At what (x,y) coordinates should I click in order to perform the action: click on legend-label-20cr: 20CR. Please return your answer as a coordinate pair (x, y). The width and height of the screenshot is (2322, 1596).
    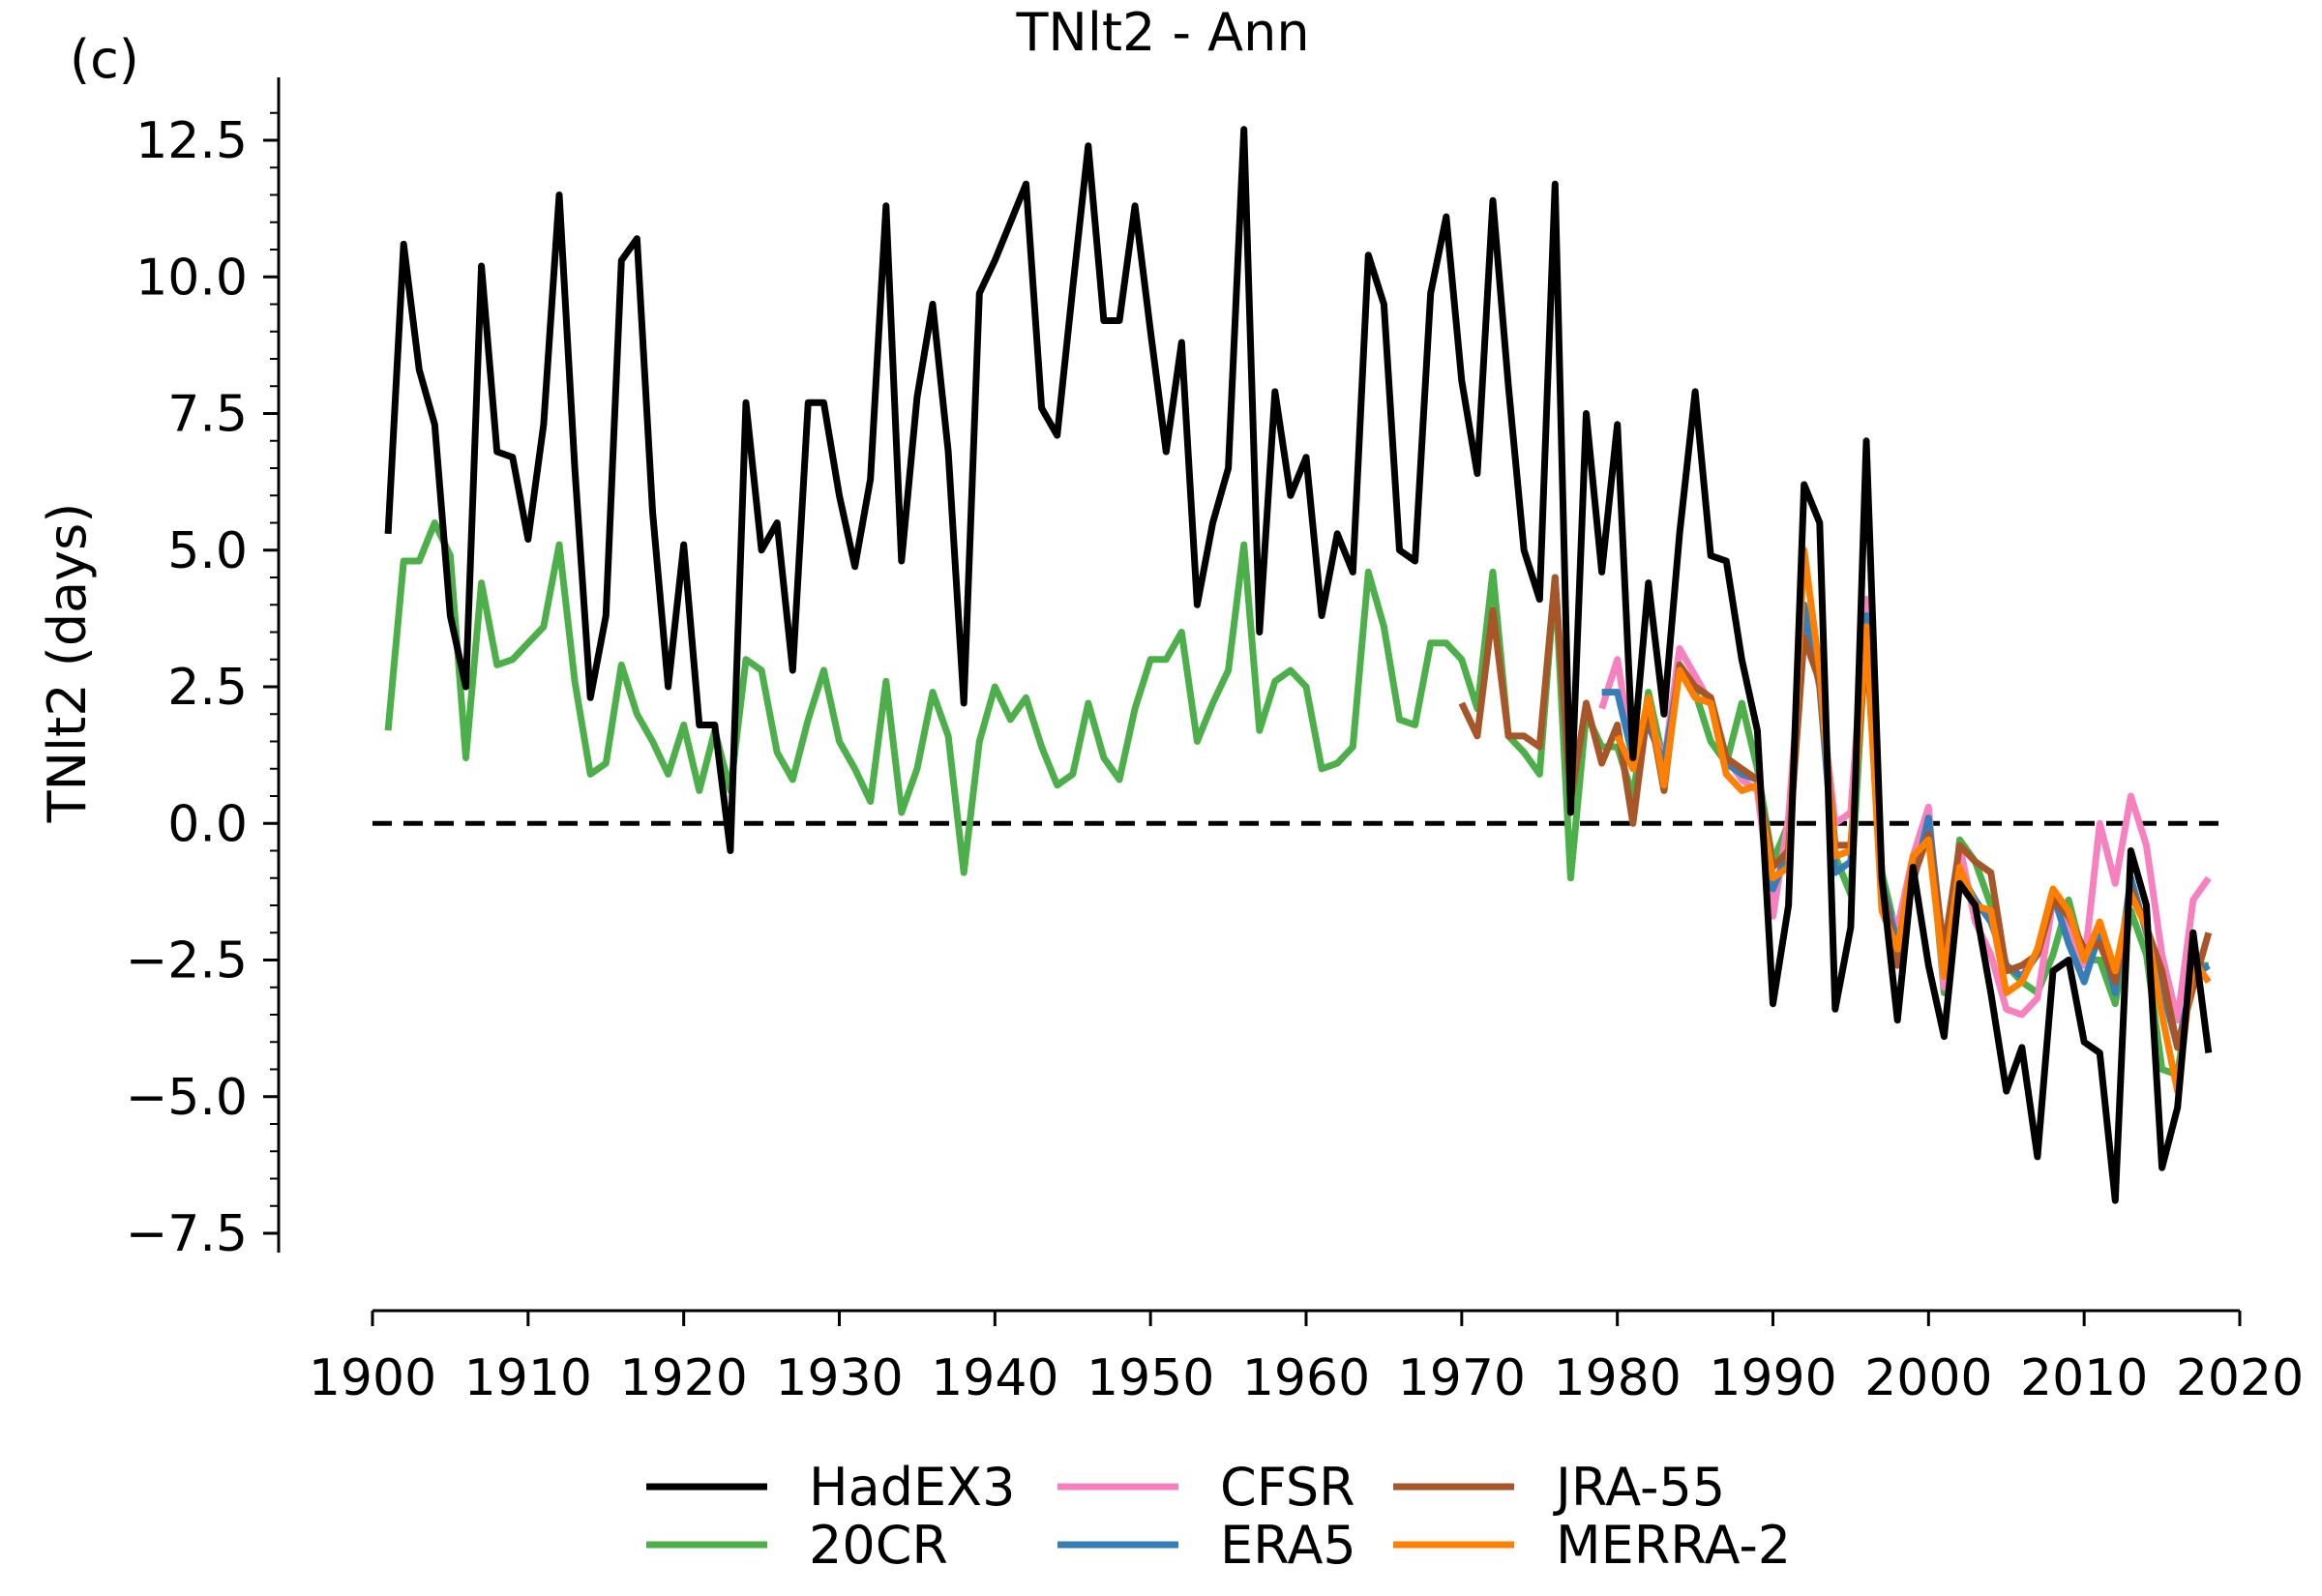
    Looking at the image, I should click on (878, 1545).